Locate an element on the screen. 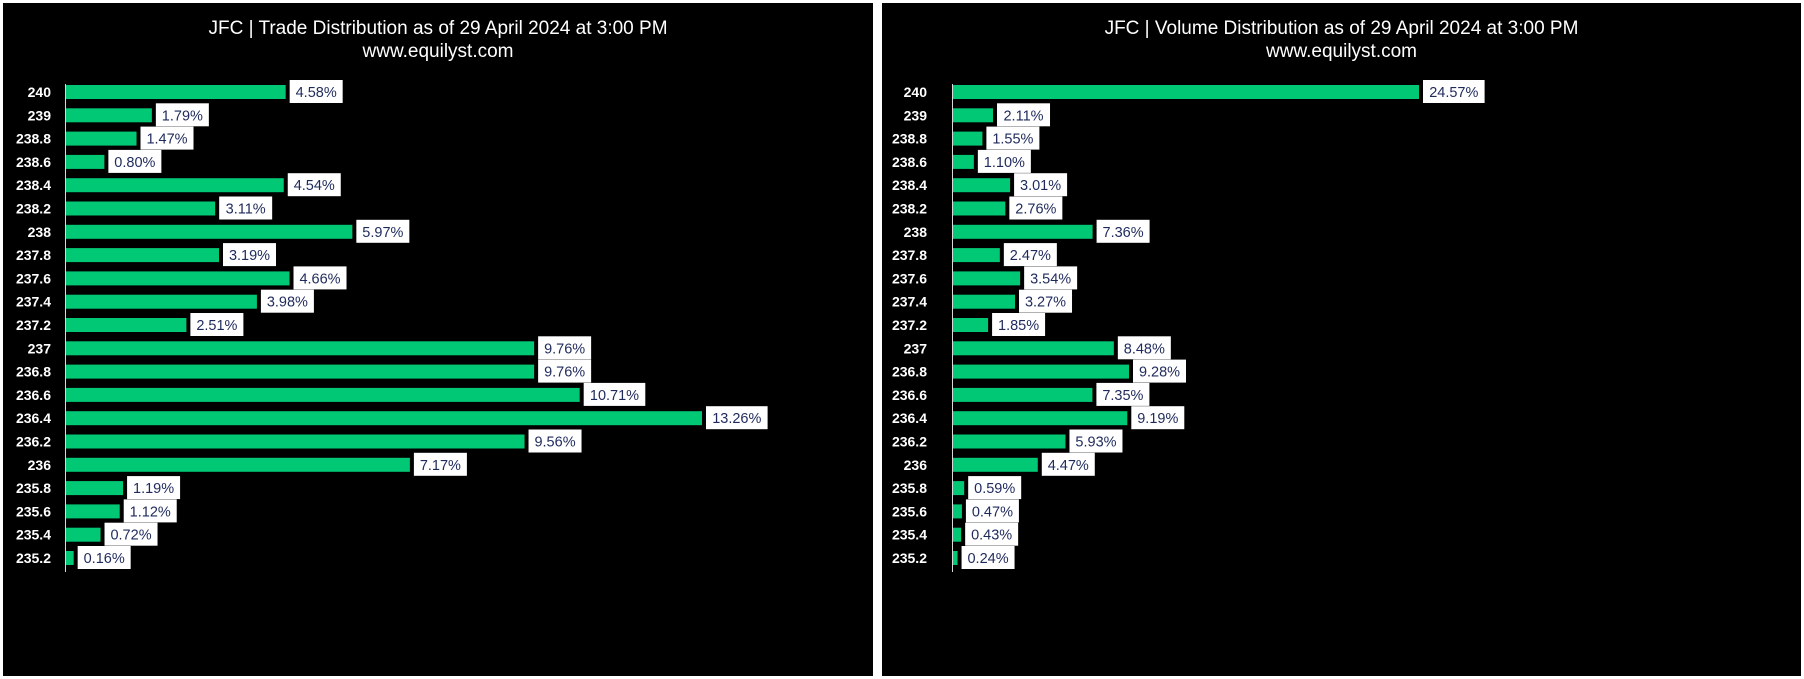 The height and width of the screenshot is (679, 1804). data-label: 2.51% is located at coordinates (216, 326).